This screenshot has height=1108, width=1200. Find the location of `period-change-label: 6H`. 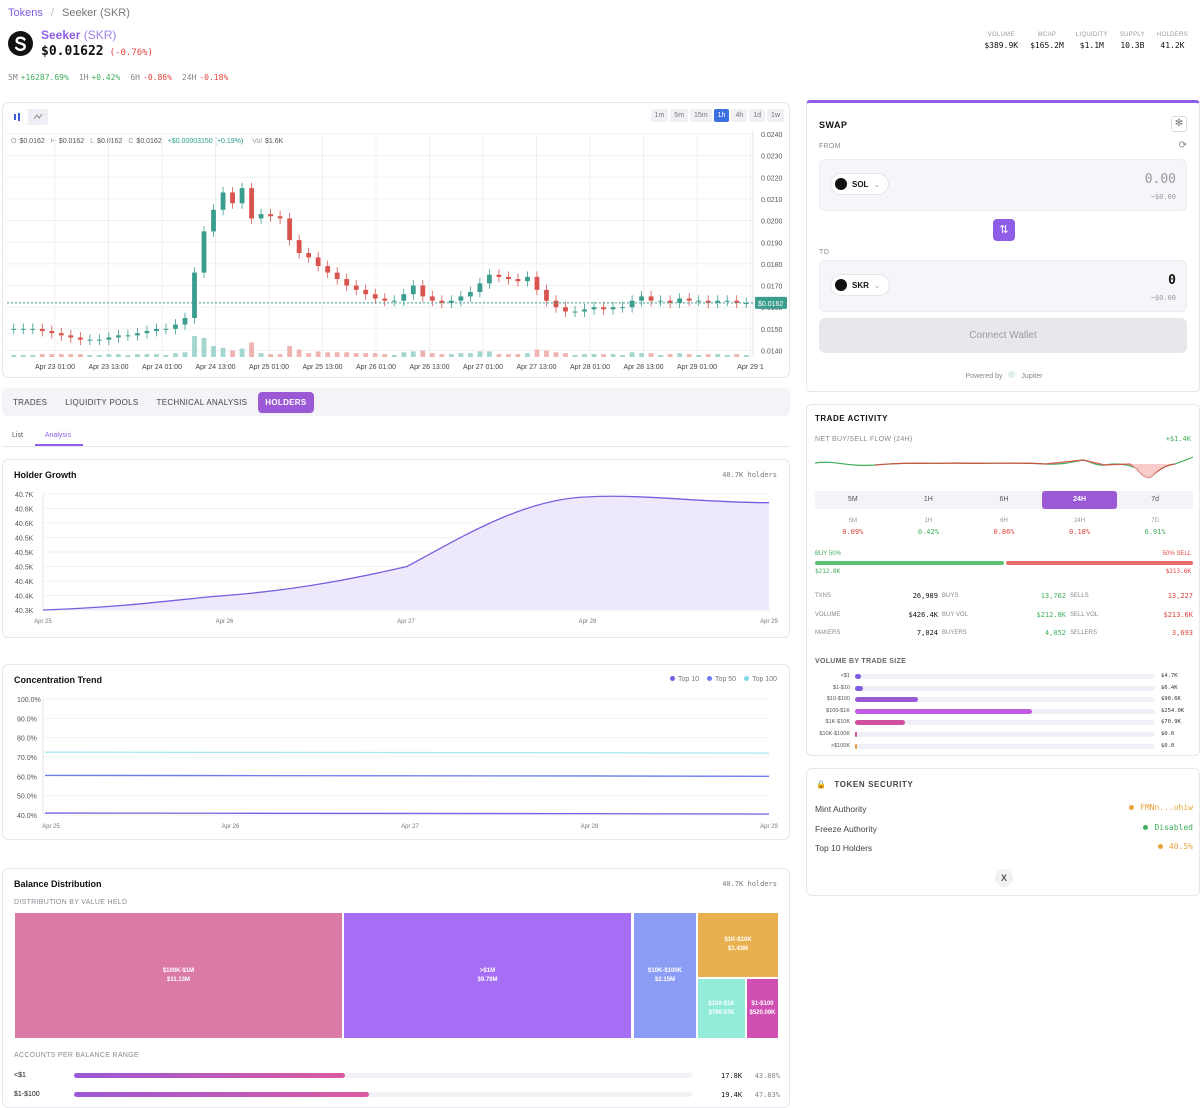

period-change-label: 6H is located at coordinates (1004, 521).